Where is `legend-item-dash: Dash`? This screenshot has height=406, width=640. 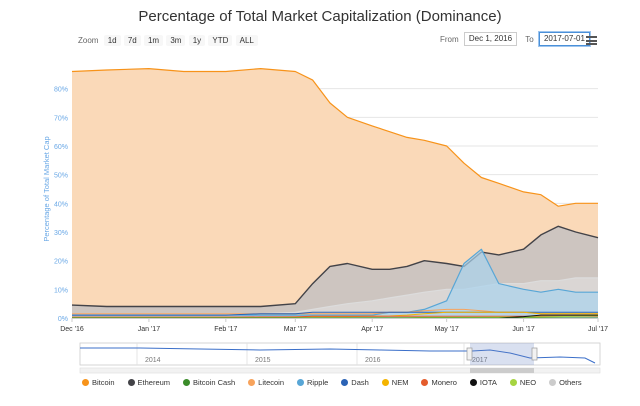 legend-item-dash: Dash is located at coordinates (355, 382).